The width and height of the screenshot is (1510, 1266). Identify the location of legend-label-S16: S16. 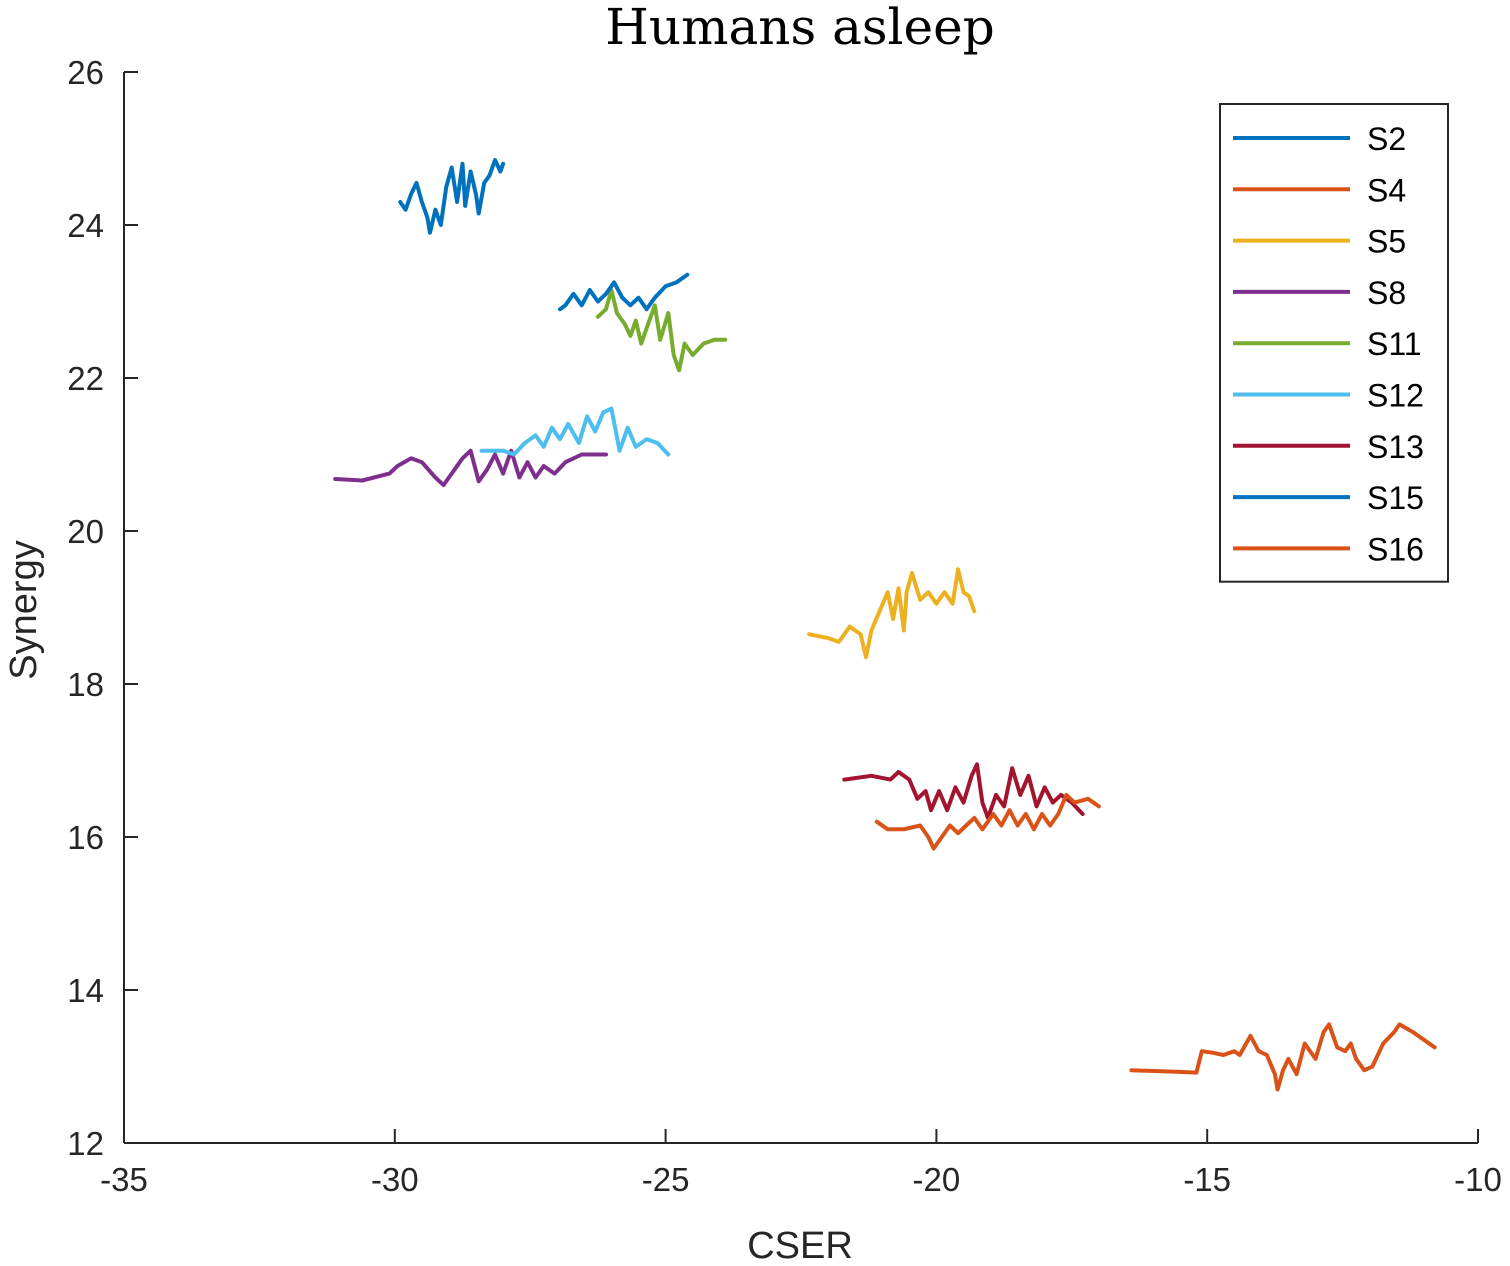
(1395, 549).